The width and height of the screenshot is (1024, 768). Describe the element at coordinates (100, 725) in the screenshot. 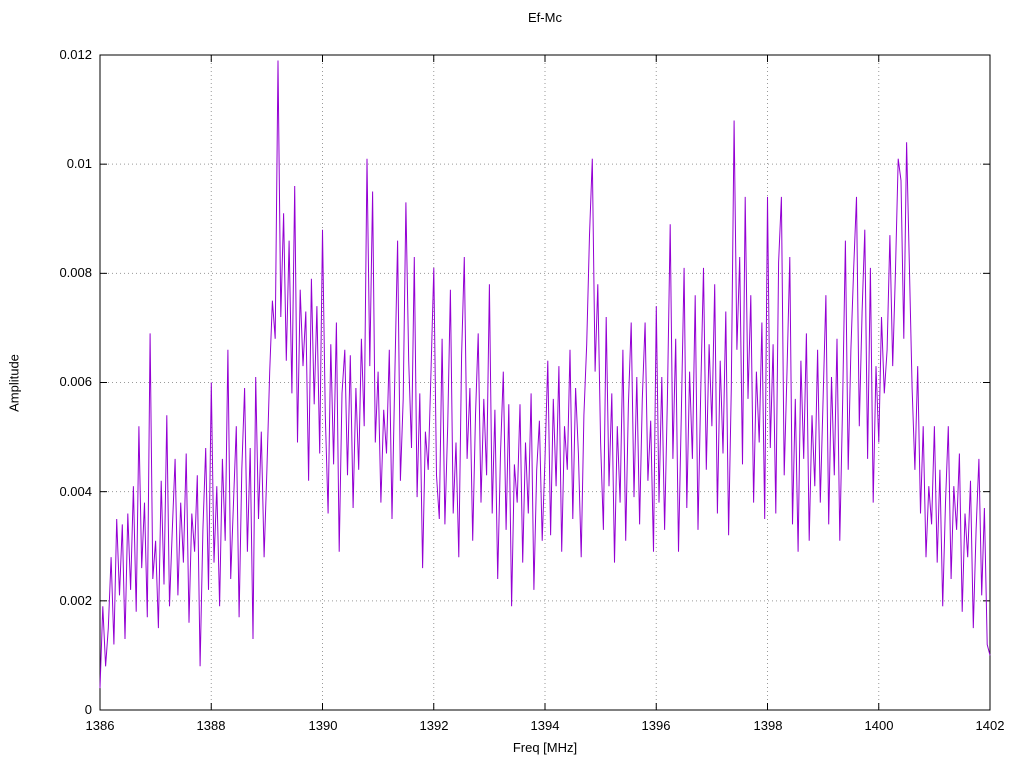

I see `x-tick-label: 1386` at that location.